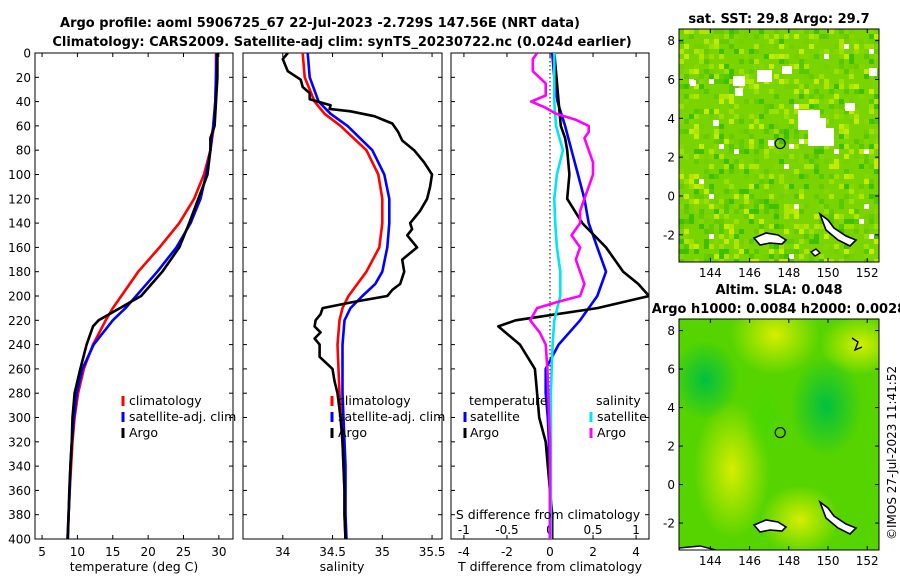  Describe the element at coordinates (432, 552) in the screenshot. I see `x-tick-label: 35.5` at that location.